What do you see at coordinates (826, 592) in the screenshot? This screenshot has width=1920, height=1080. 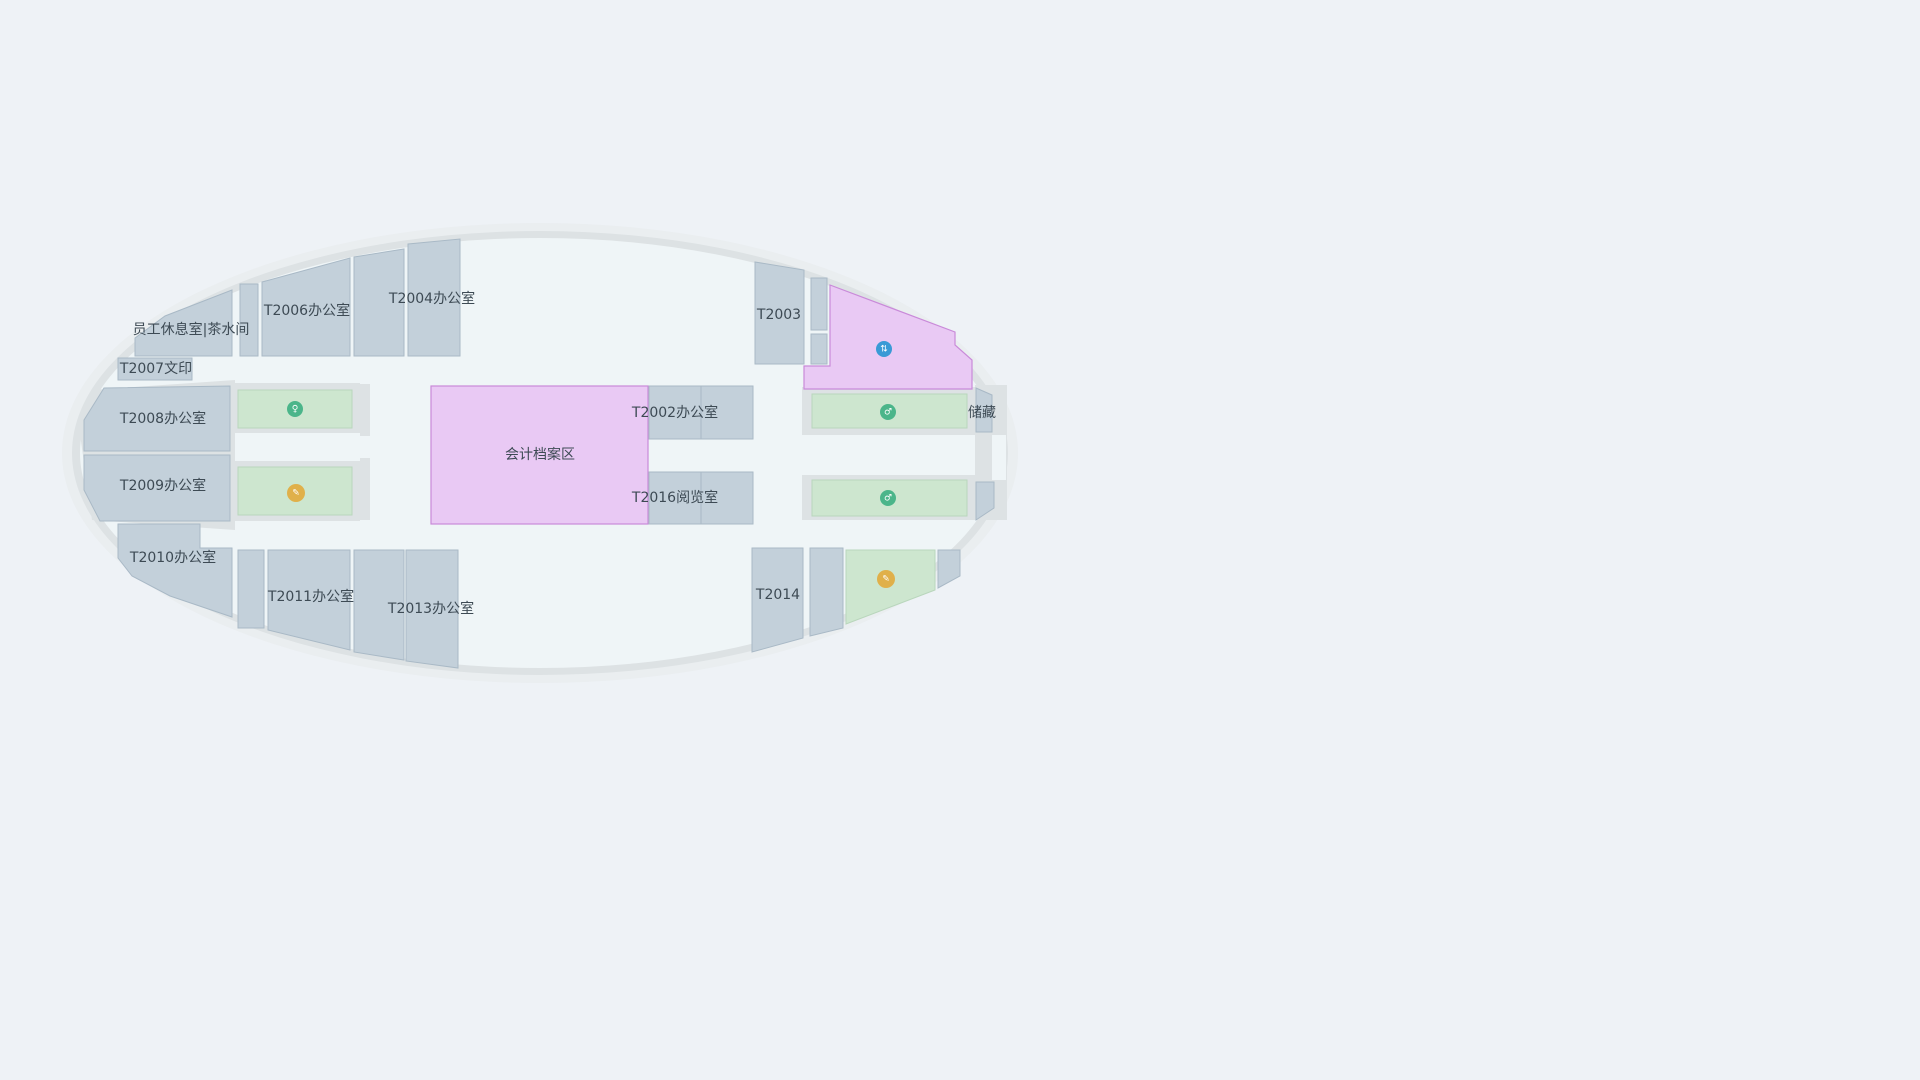 I see `room-t2014b` at bounding box center [826, 592].